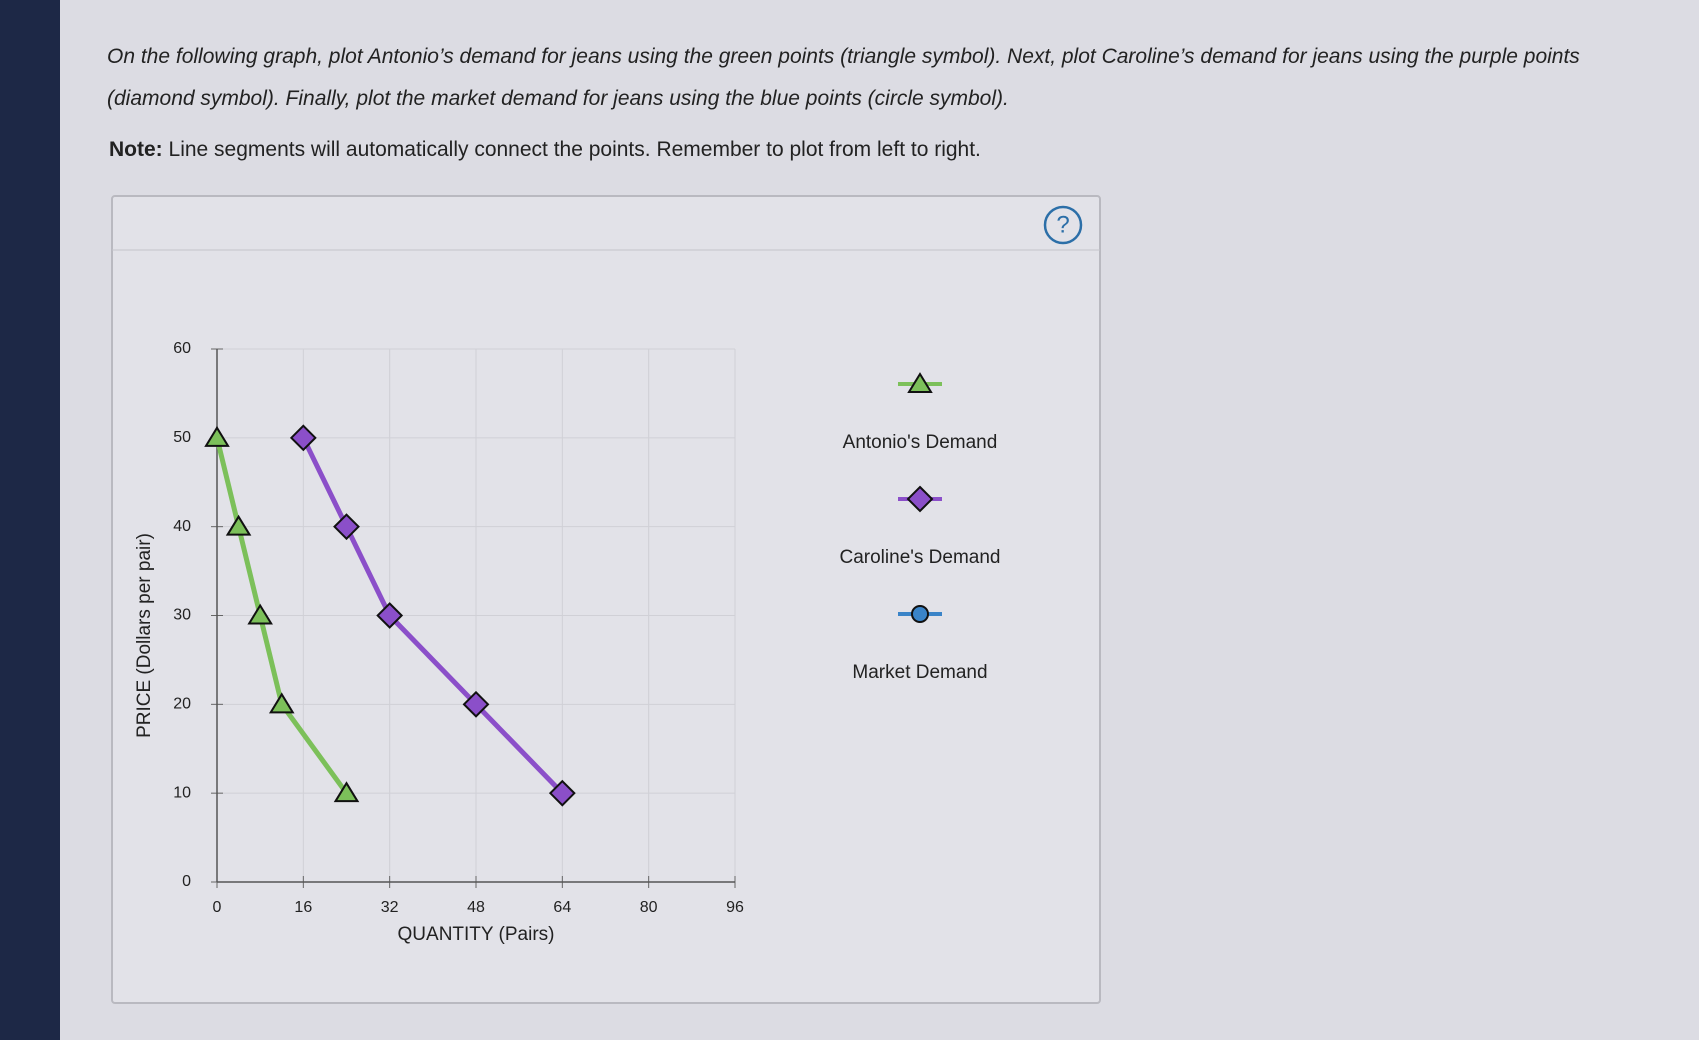 This screenshot has width=1699, height=1040. What do you see at coordinates (182, 792) in the screenshot?
I see `y-tick-label: 10` at bounding box center [182, 792].